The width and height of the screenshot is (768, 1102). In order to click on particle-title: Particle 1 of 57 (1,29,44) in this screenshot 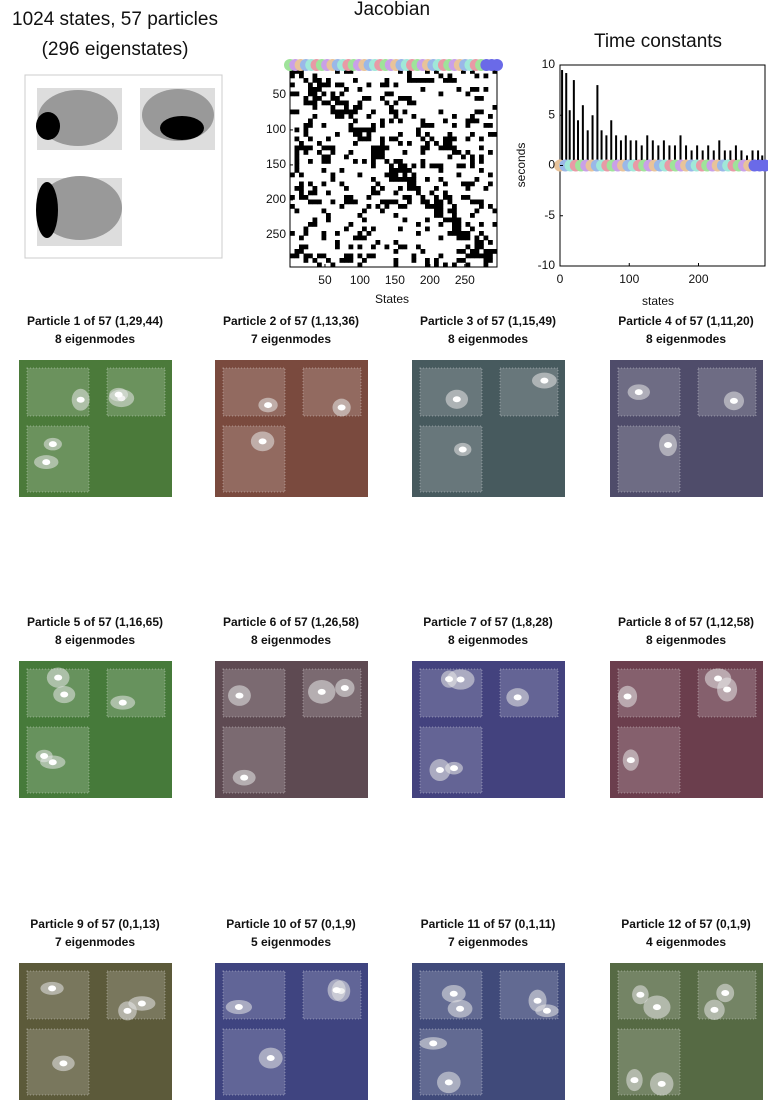, I will do `click(95, 321)`.